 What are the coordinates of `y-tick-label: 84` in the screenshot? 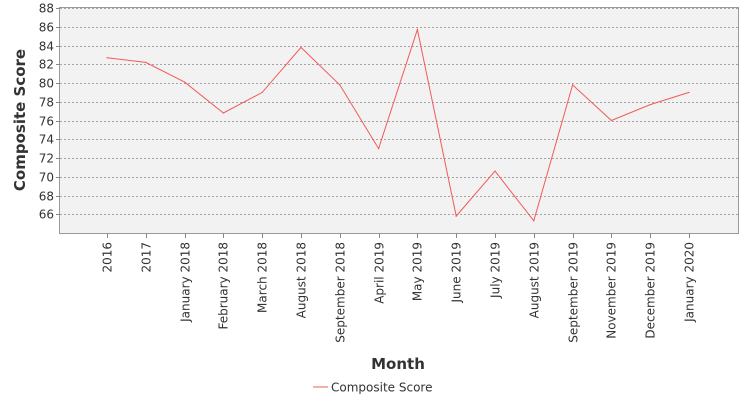 It's located at (46, 47).